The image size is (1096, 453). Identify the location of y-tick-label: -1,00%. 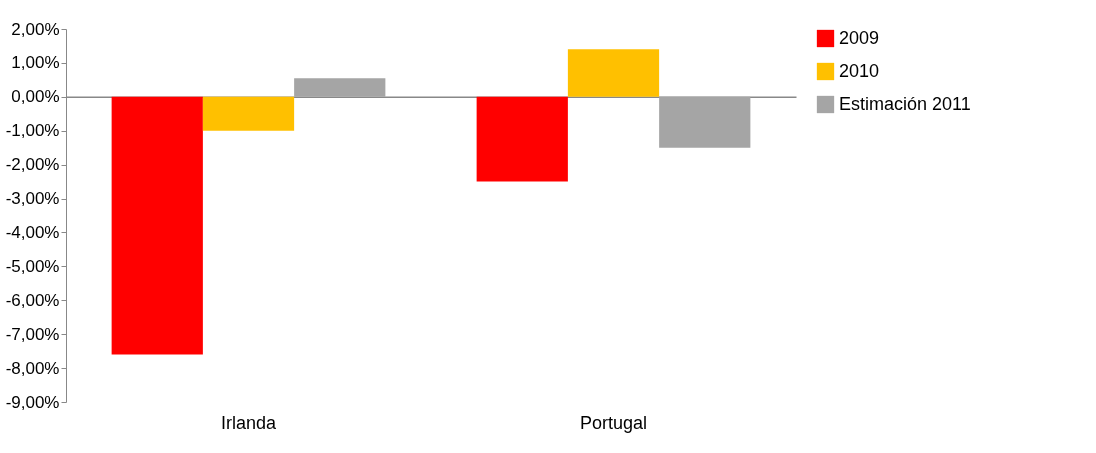
(32, 131).